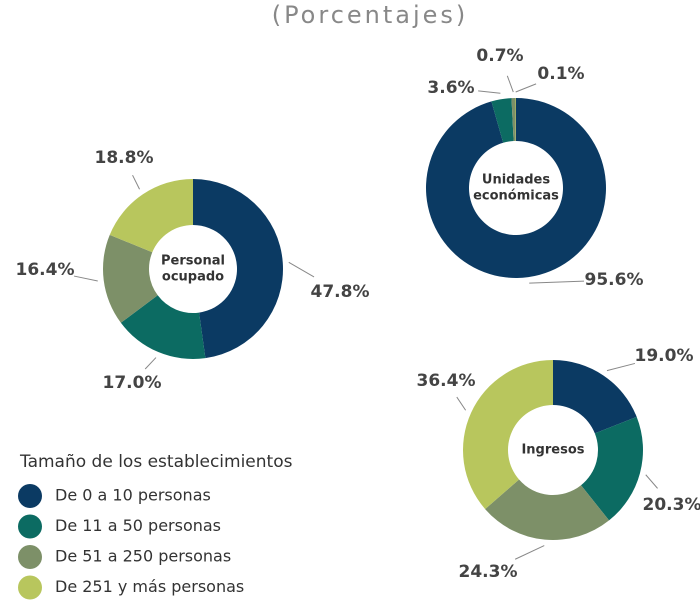  What do you see at coordinates (488, 572) in the screenshot?
I see `value-label: 24.3%` at bounding box center [488, 572].